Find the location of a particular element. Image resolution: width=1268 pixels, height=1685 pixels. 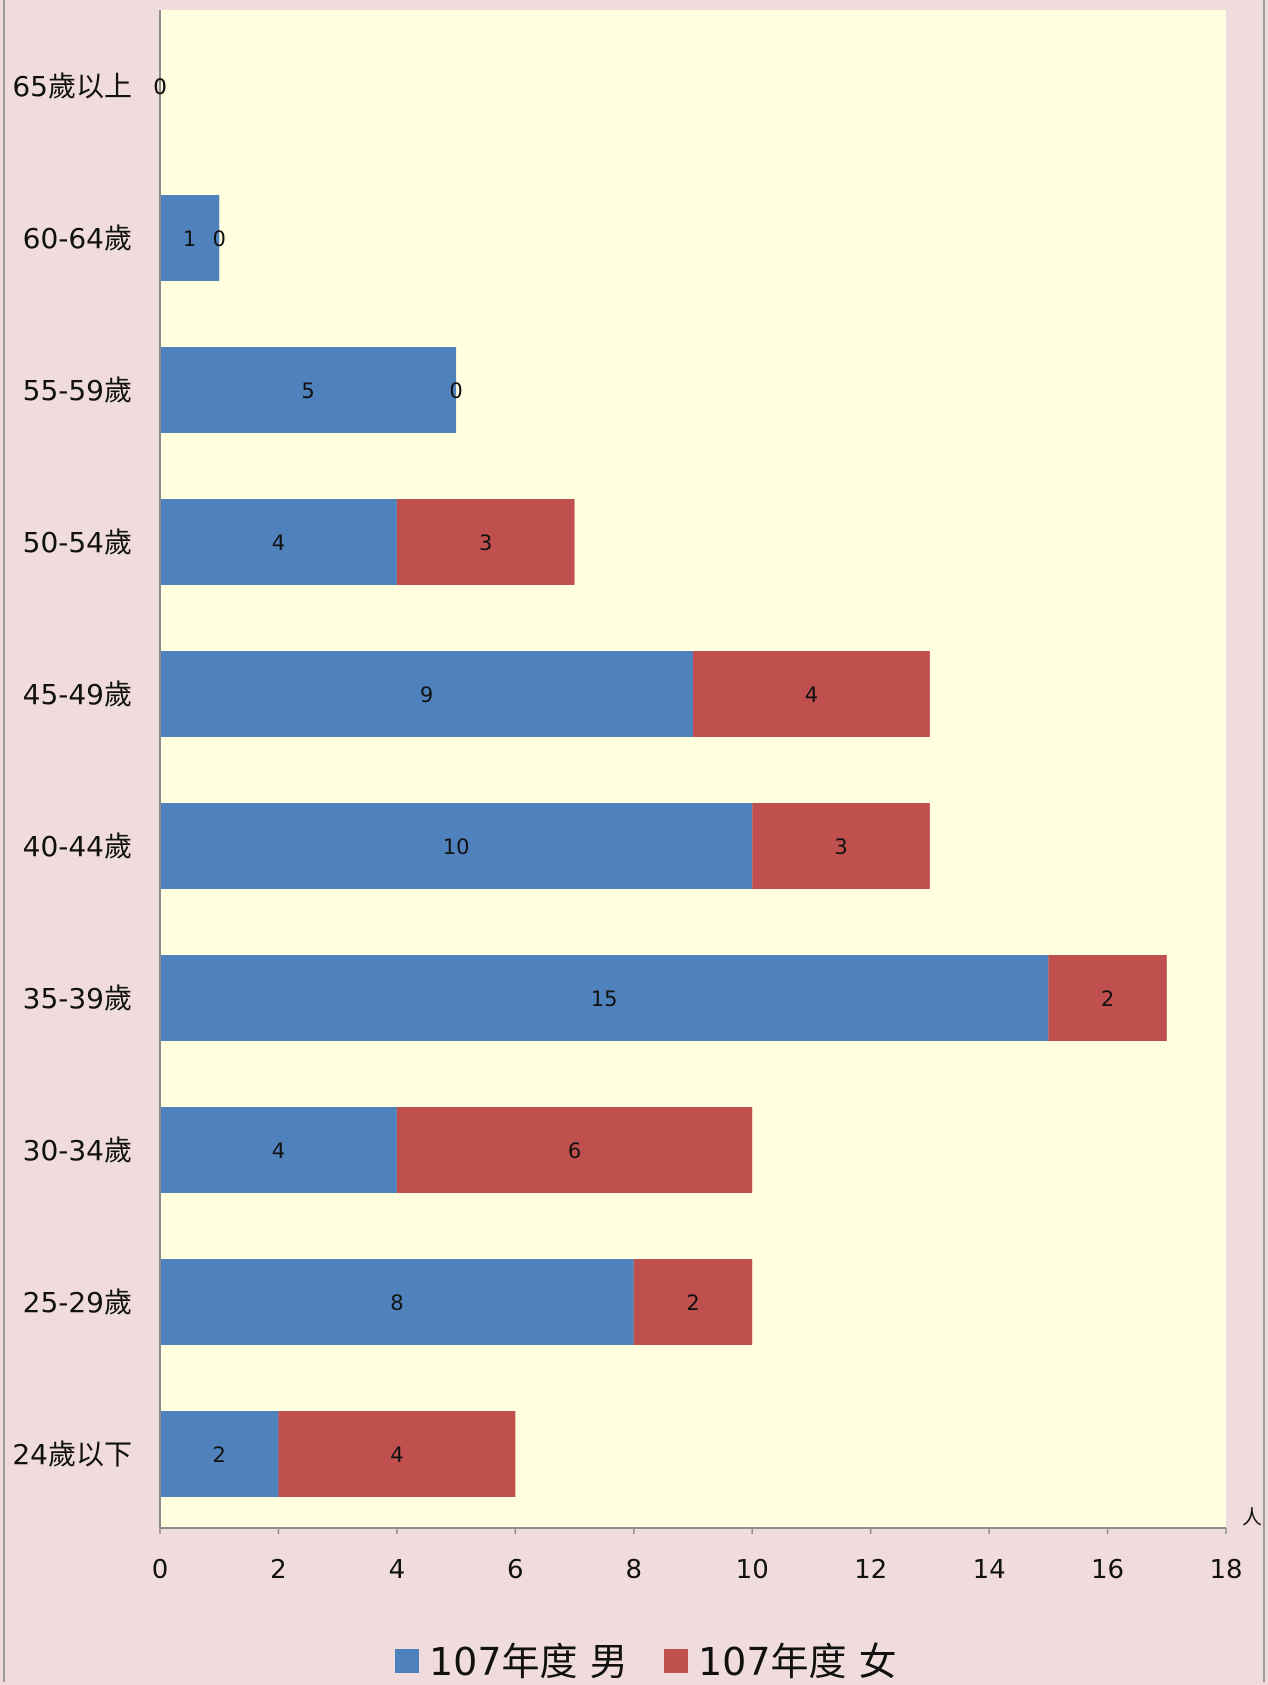

y-category-label: 40-44歲 is located at coordinates (77, 846).